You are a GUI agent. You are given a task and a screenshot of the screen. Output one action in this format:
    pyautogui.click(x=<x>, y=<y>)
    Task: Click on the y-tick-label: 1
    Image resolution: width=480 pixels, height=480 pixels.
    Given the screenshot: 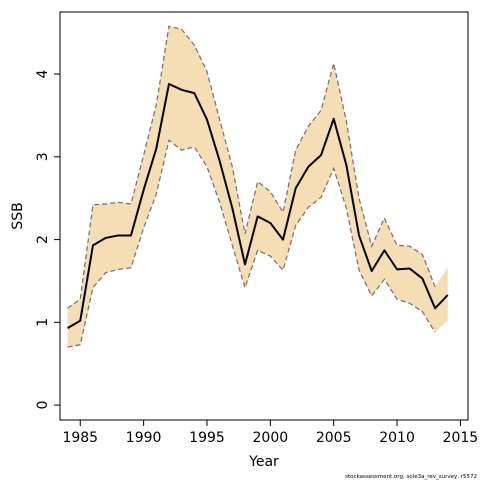 What is the action you would take?
    pyautogui.click(x=43, y=322)
    